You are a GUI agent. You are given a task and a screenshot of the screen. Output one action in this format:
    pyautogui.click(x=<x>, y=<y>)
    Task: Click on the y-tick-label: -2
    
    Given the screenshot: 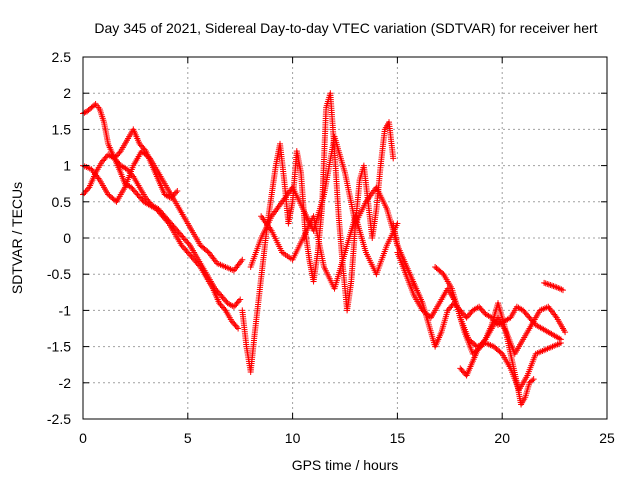 What is the action you would take?
    pyautogui.click(x=65, y=383)
    